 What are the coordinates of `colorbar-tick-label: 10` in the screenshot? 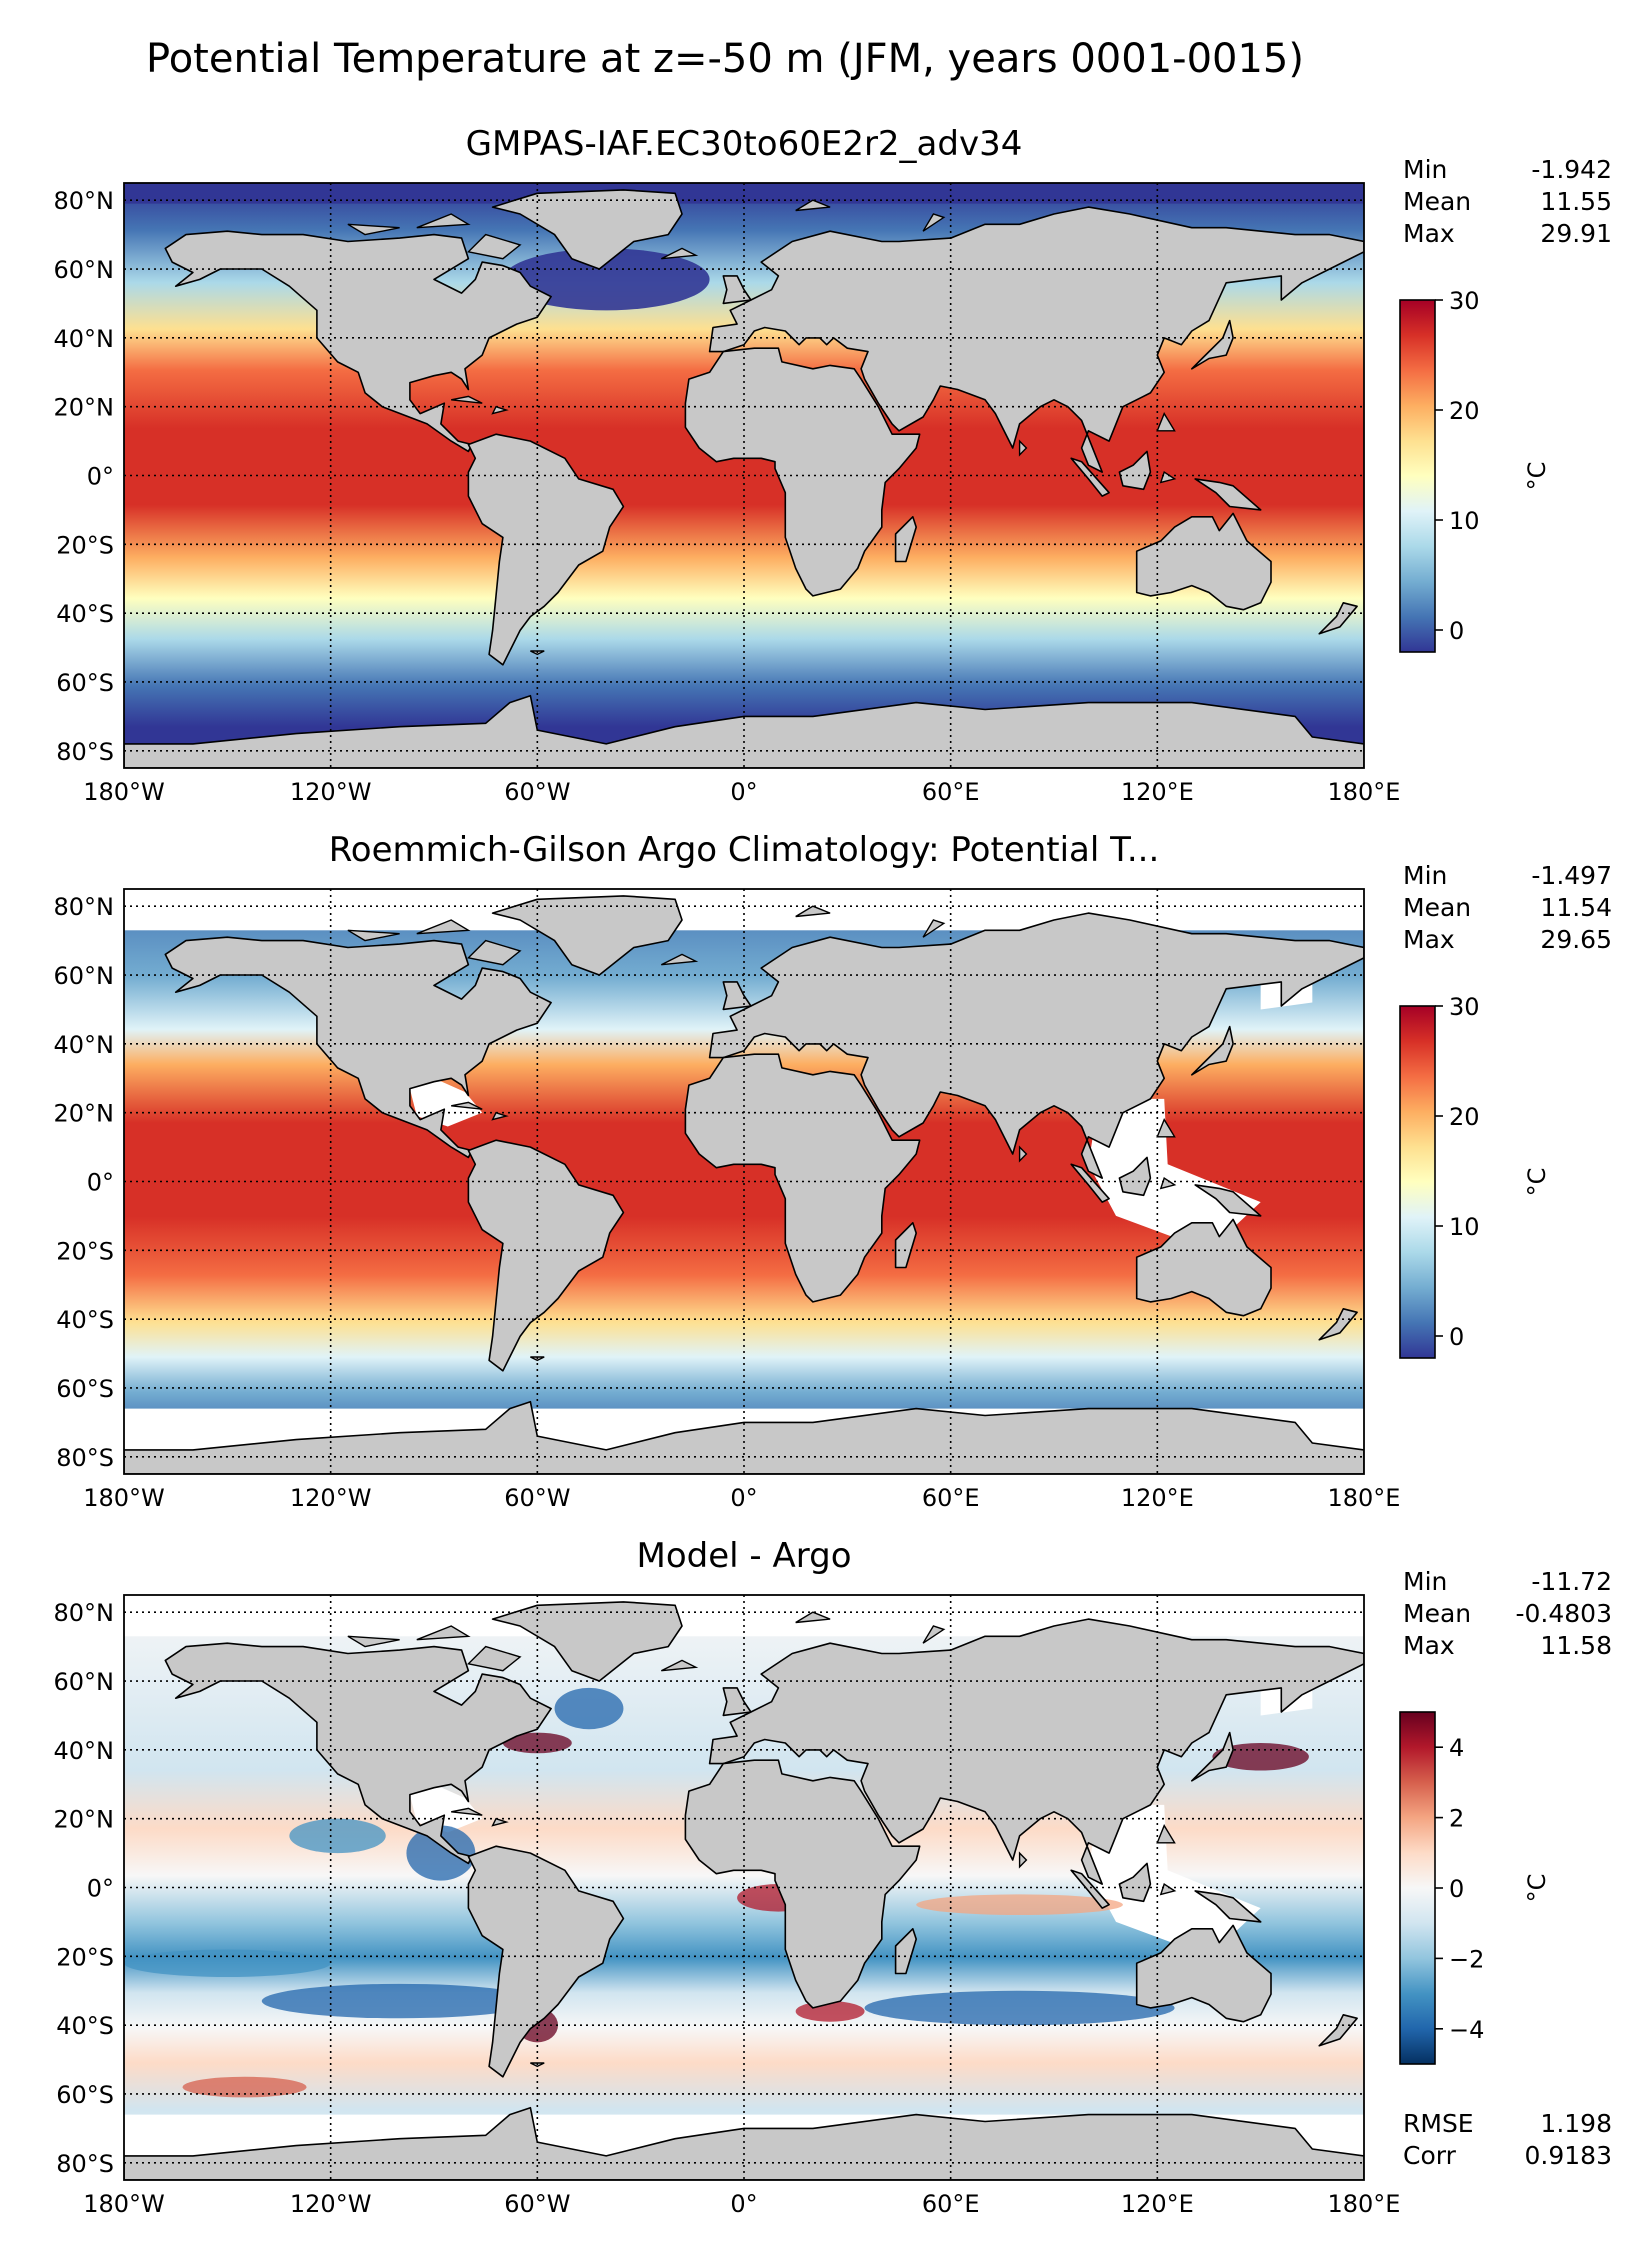 It's located at (1464, 1227).